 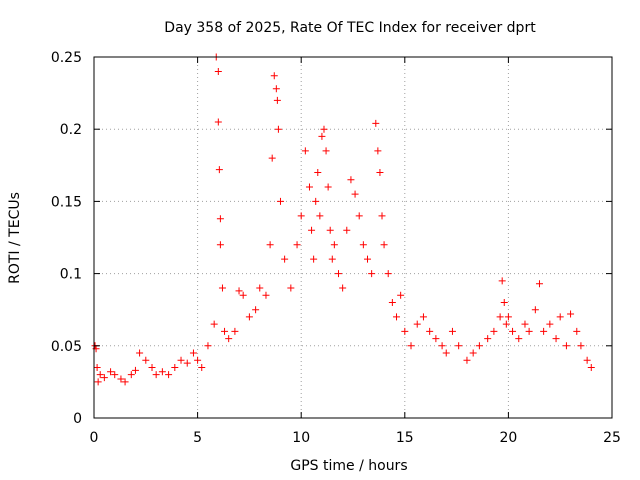 I want to click on x-tick-label: 20, so click(x=508, y=438).